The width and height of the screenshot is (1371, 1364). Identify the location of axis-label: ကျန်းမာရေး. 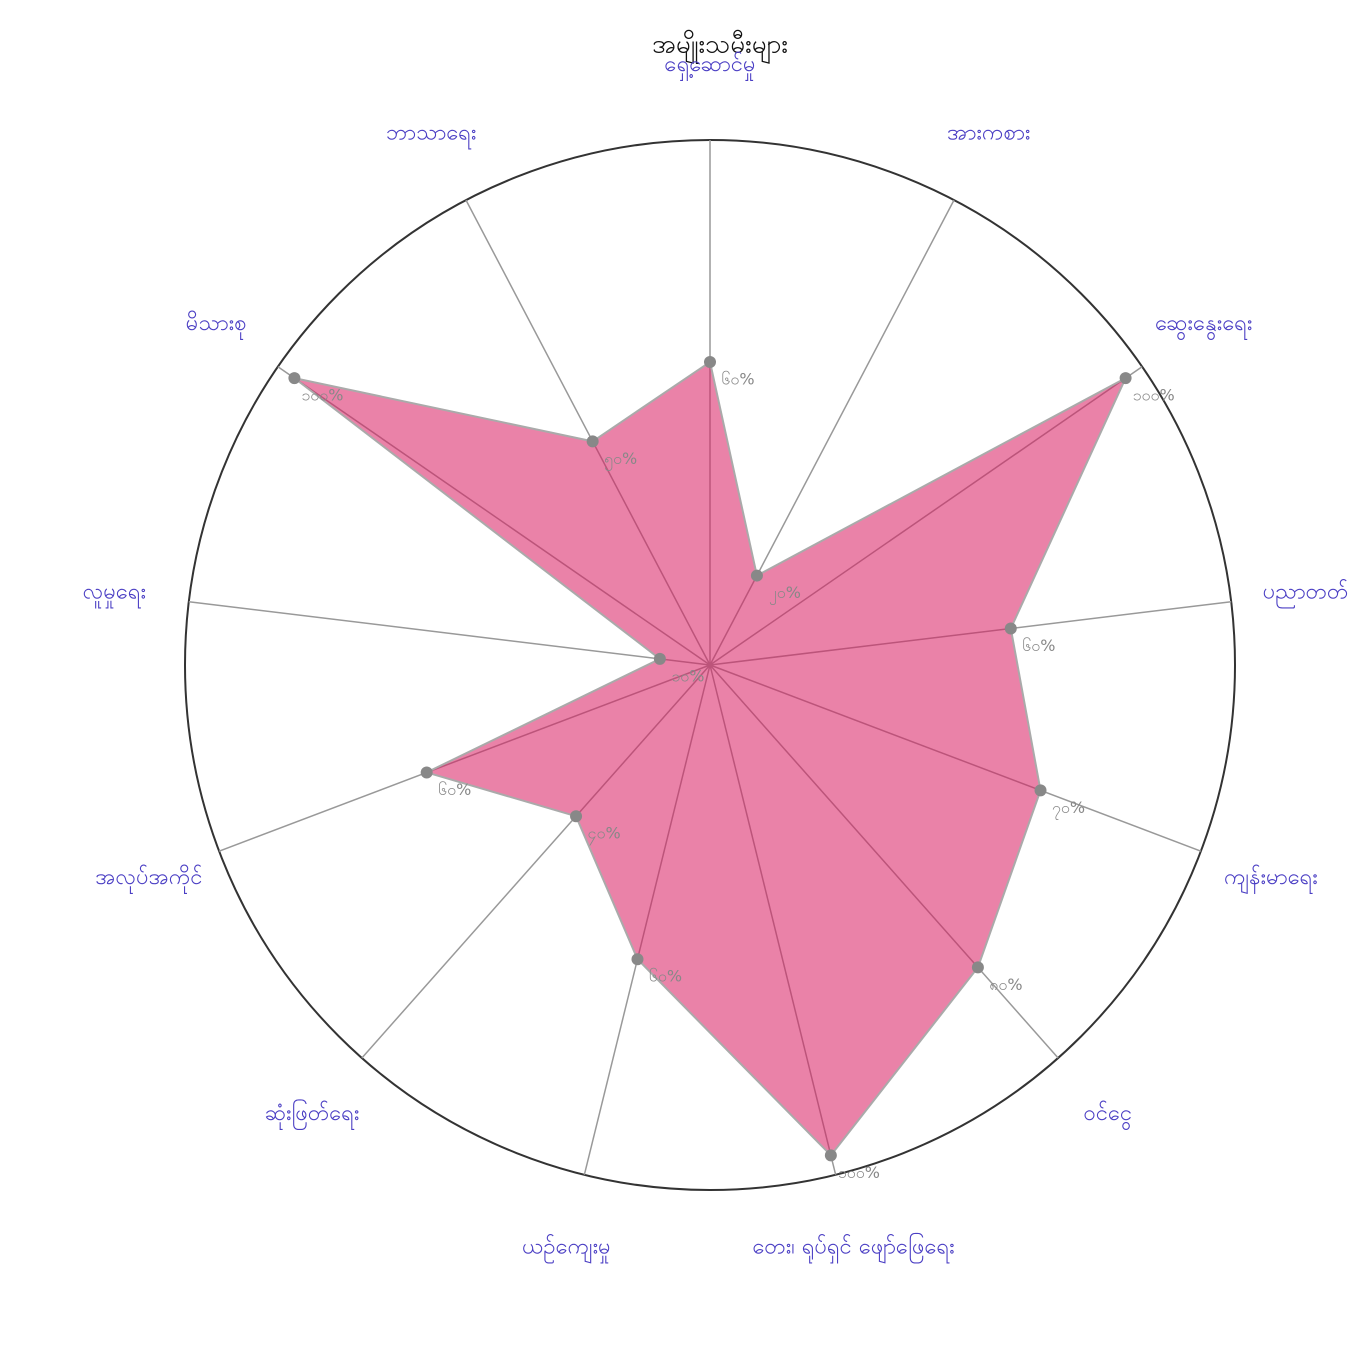
(1271, 879).